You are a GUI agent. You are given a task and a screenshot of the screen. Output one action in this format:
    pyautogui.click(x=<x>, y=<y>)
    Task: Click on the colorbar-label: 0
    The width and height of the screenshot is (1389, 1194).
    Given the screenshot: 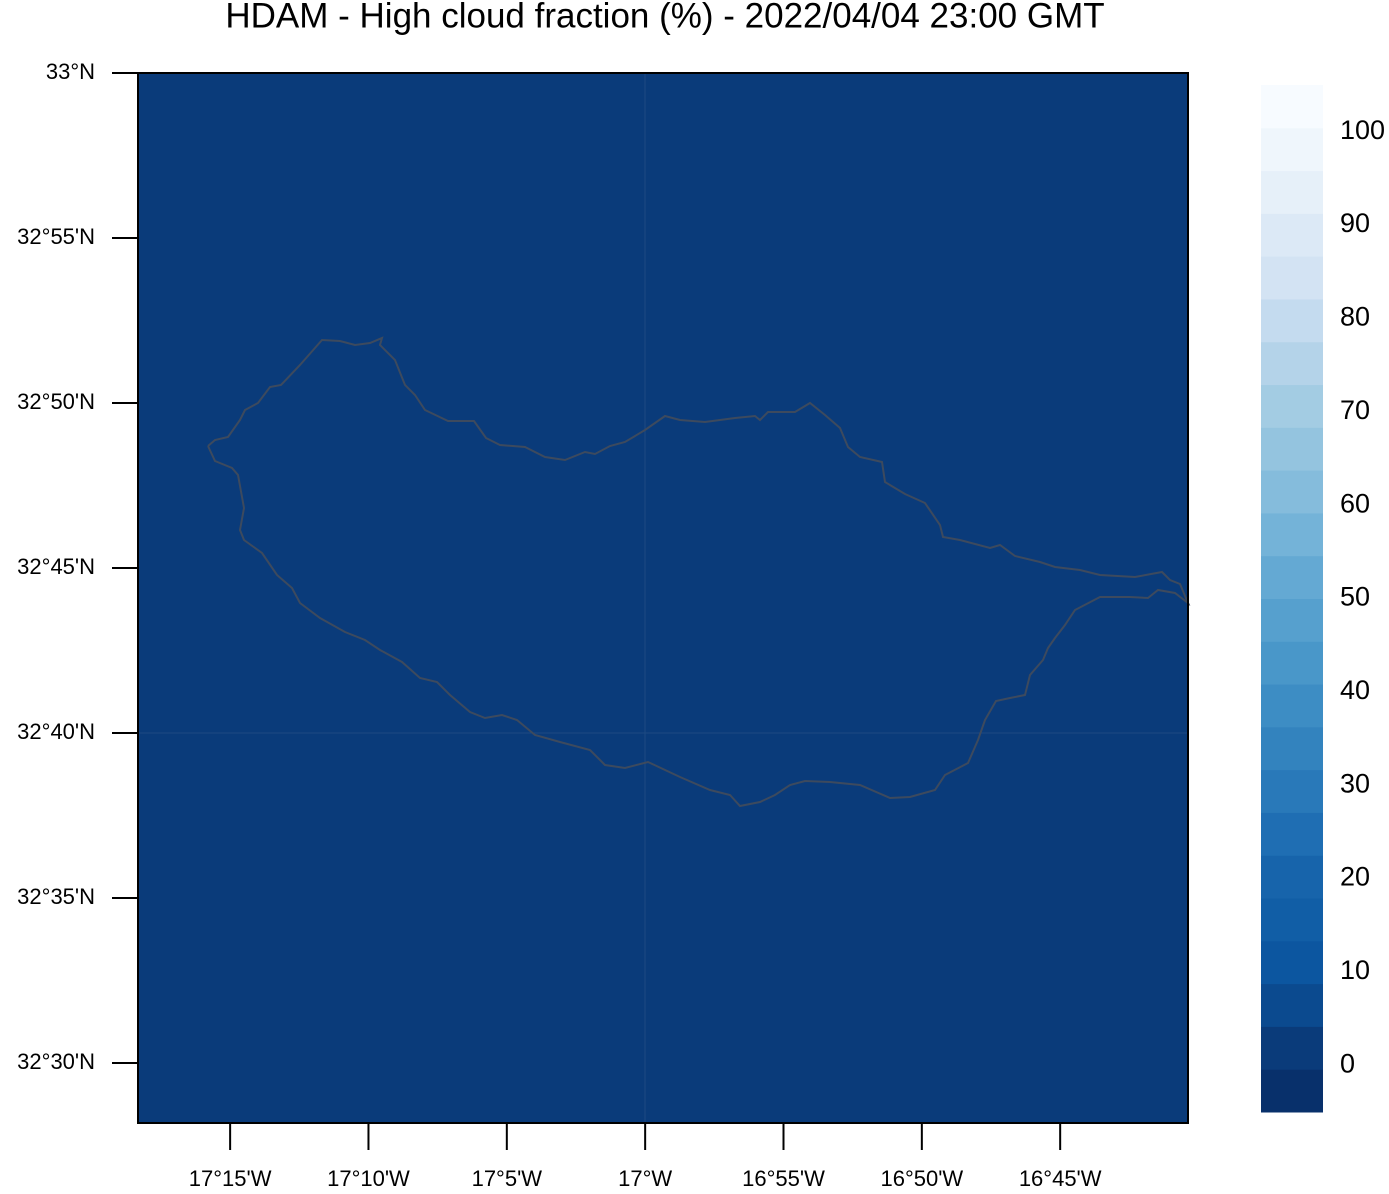 What is the action you would take?
    pyautogui.click(x=1347, y=1063)
    